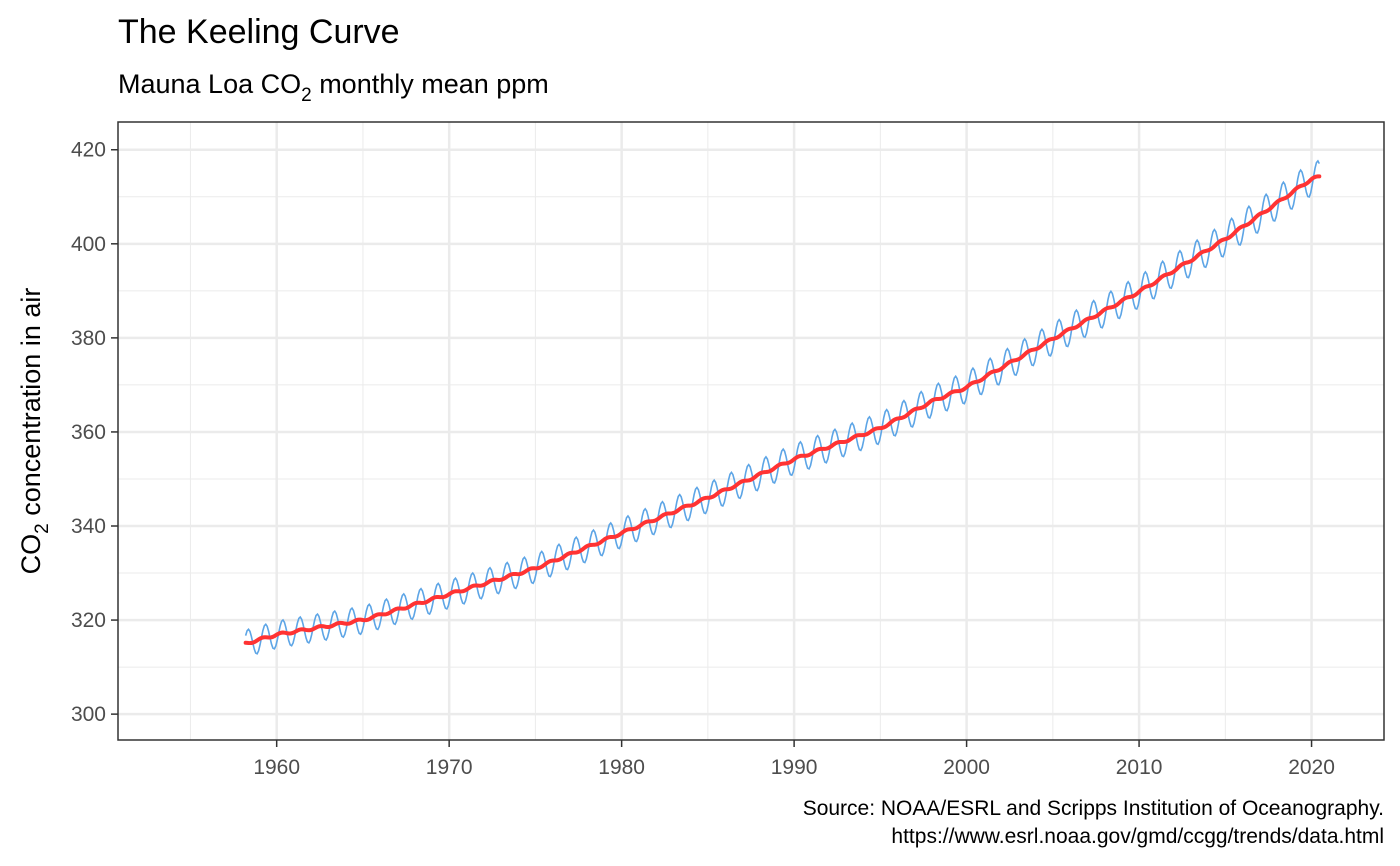 Image resolution: width=1400 pixels, height=866 pixels. What do you see at coordinates (449, 767) in the screenshot?
I see `x-tick-label: 1970` at bounding box center [449, 767].